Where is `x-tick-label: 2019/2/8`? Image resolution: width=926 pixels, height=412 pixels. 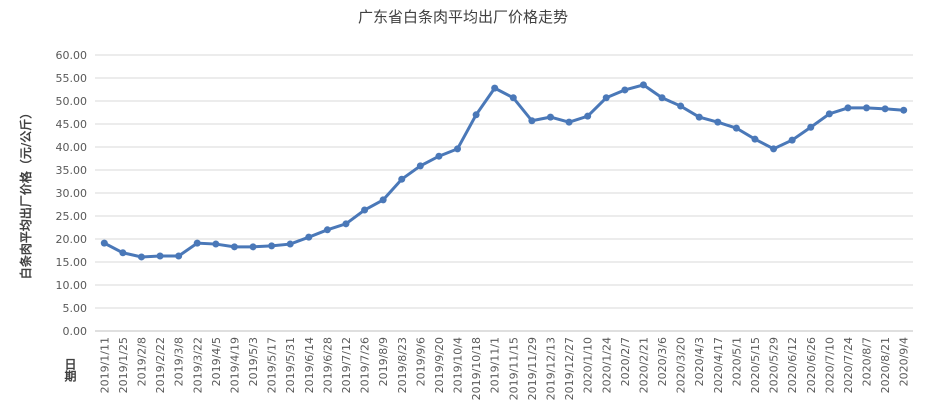
x-tick-label: 2019/2/8 is located at coordinates (141, 361).